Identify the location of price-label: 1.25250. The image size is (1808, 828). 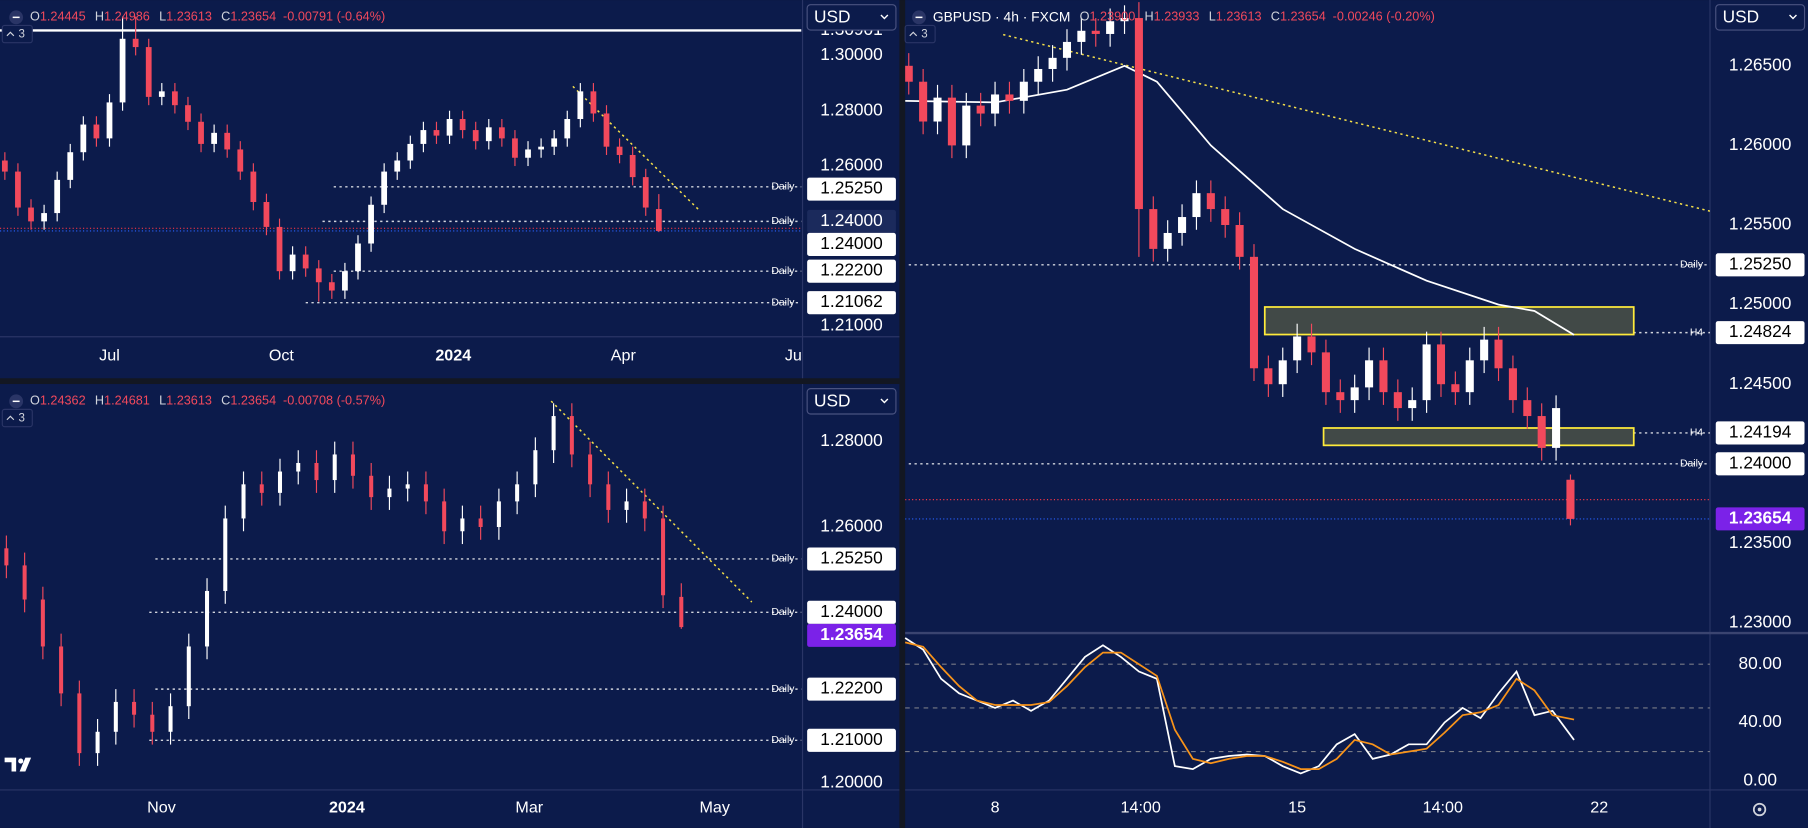
(851, 558).